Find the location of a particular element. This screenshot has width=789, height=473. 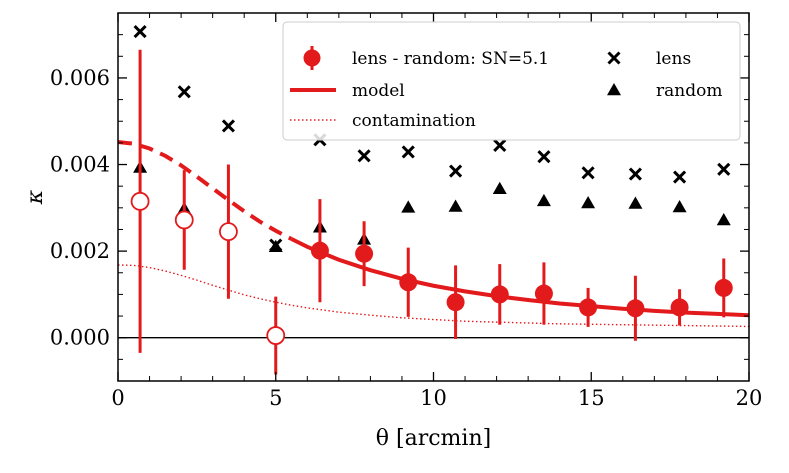

y-tick-label: 0.004 is located at coordinates (80, 165).